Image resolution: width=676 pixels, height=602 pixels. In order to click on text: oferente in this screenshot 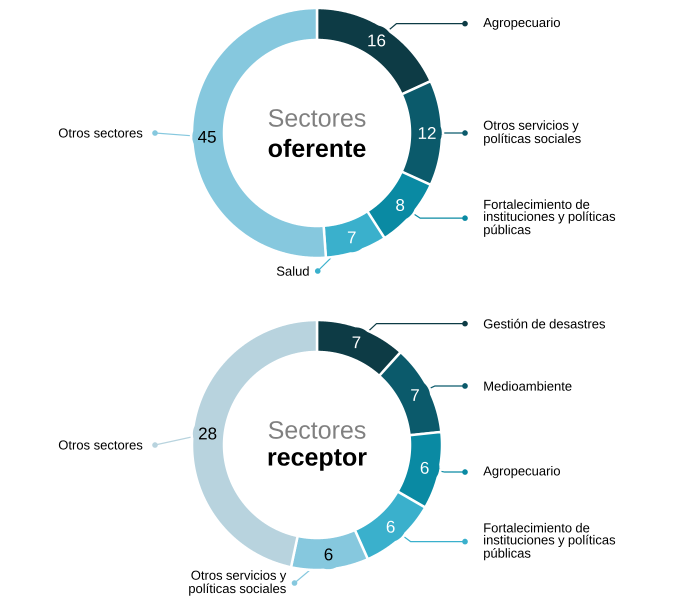, I will do `click(317, 148)`.